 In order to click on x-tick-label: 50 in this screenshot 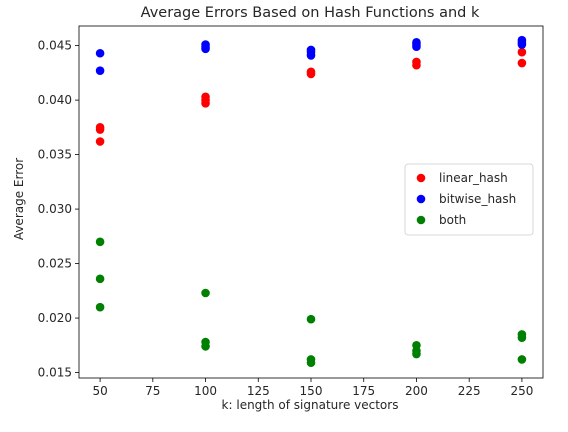, I will do `click(99, 391)`.